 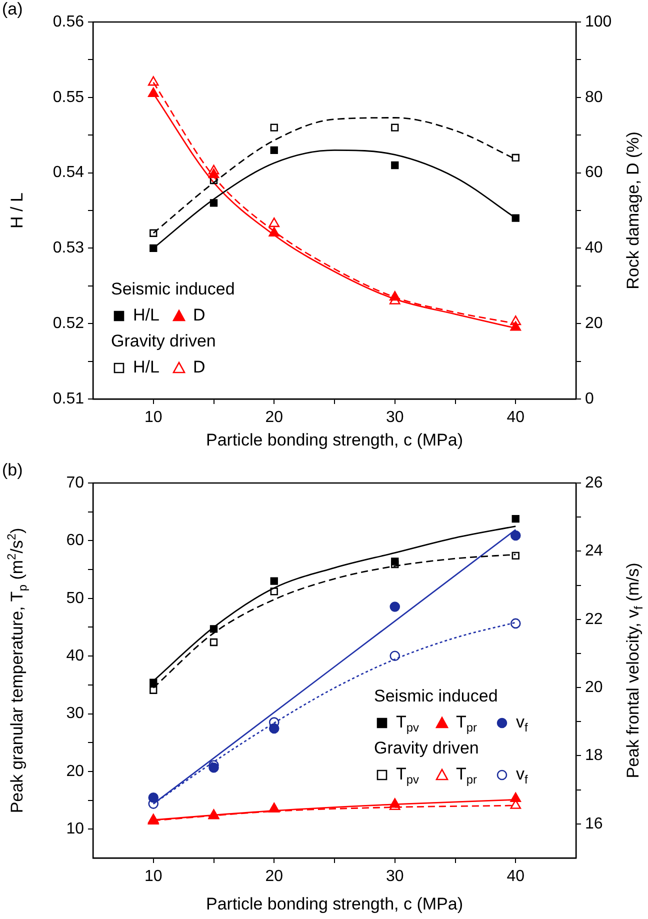 What do you see at coordinates (68, 97) in the screenshot?
I see `y-tick-label: 0.55` at bounding box center [68, 97].